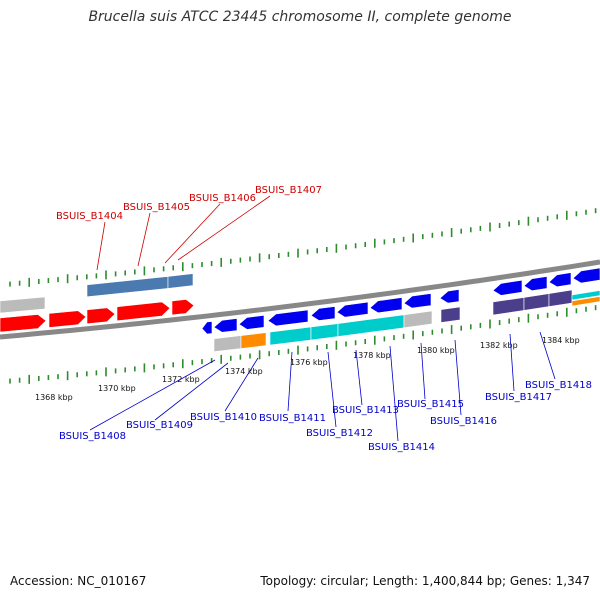 This screenshot has width=600, height=600. What do you see at coordinates (518, 397) in the screenshot?
I see `gene-label-reverse: BSUIS_B1417` at bounding box center [518, 397].